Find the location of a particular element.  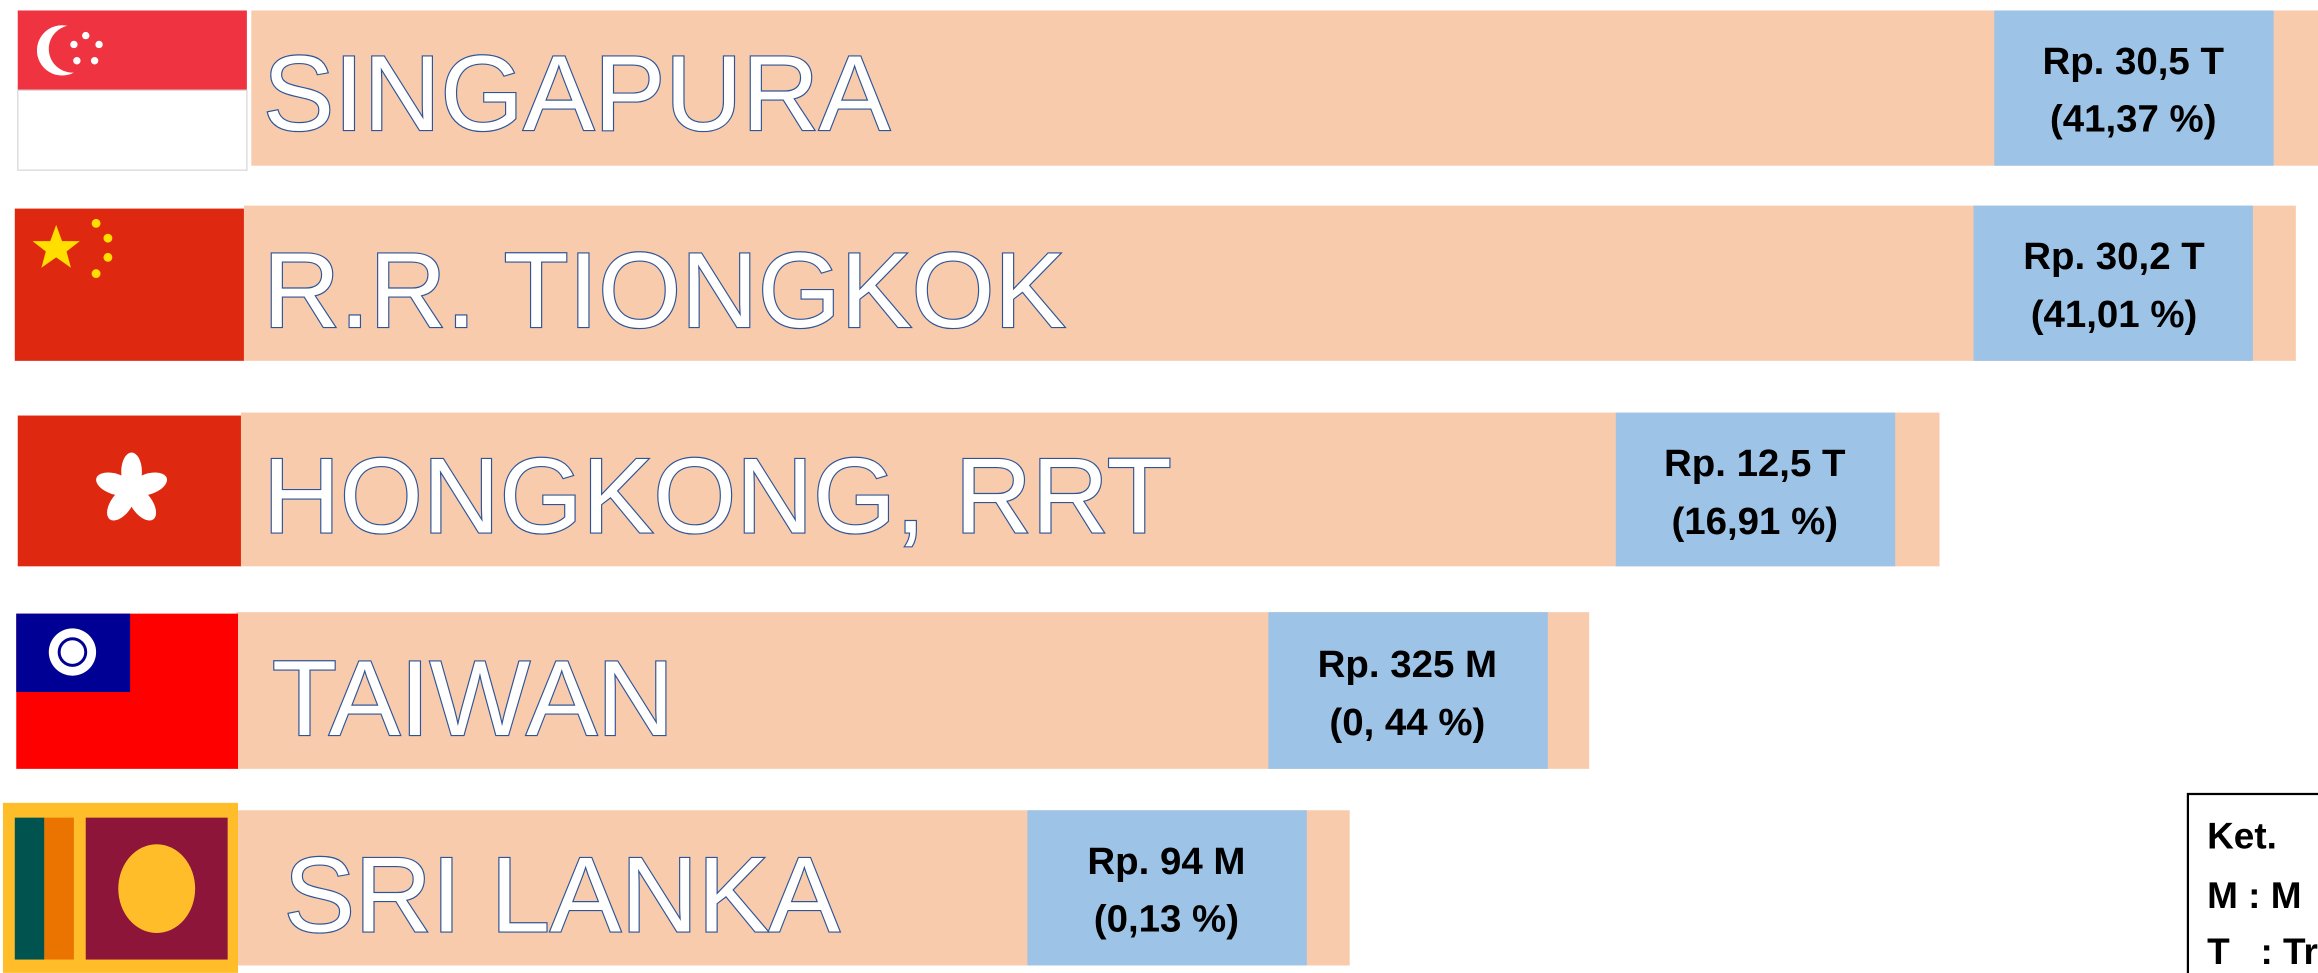

legend-box is located at coordinates (2252, 882).